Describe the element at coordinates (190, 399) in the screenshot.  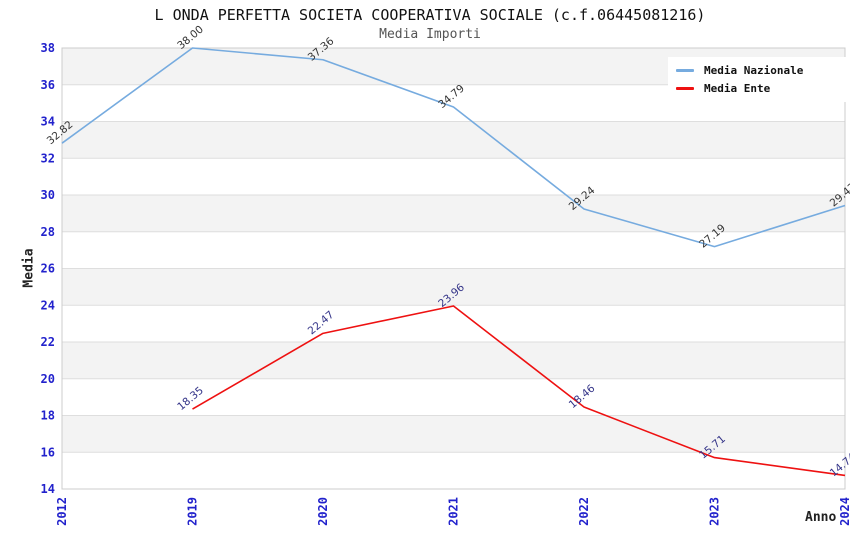
I see `data-label: 18.35` at that location.